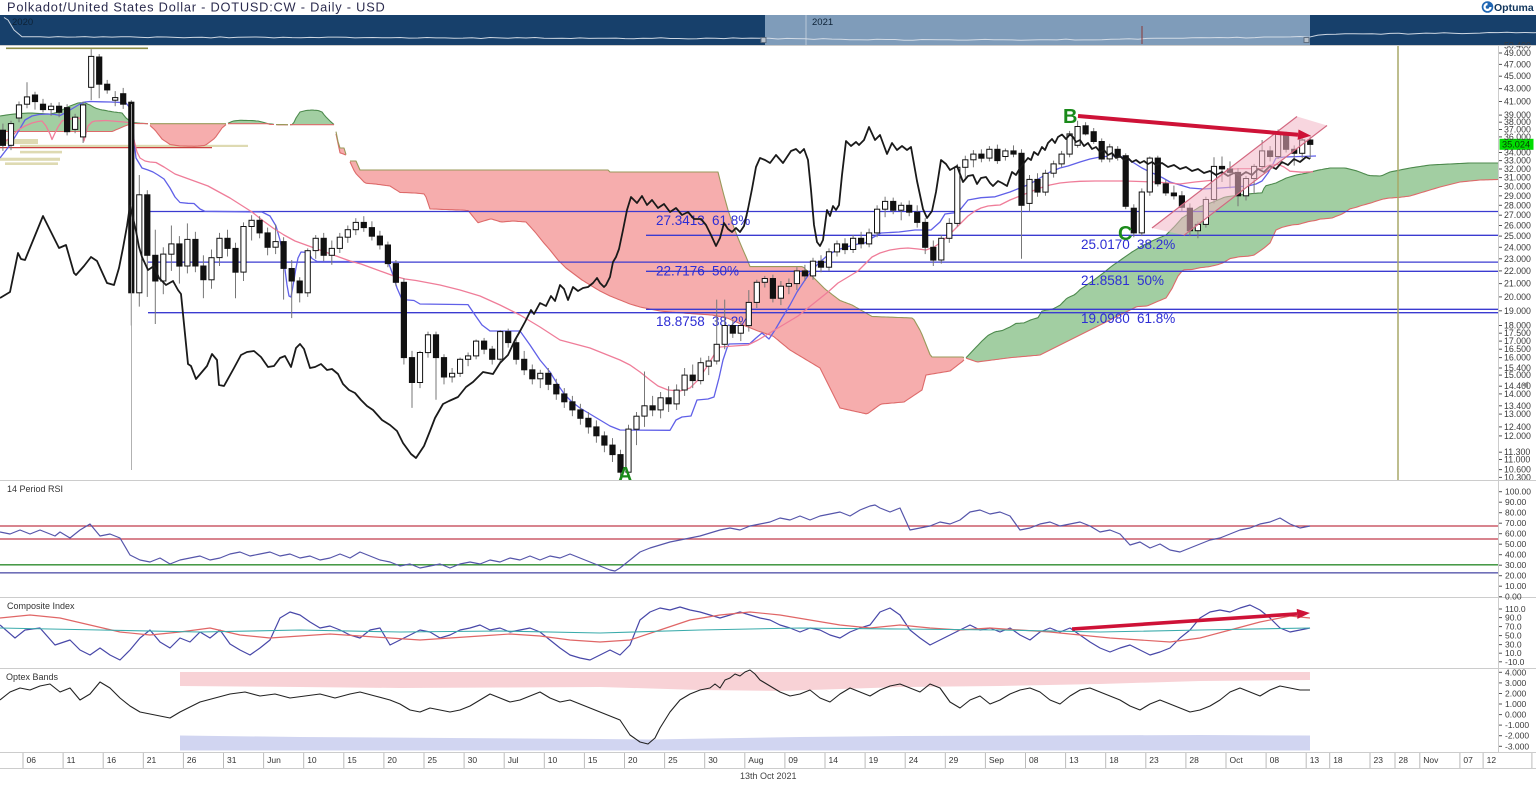  What do you see at coordinates (1515, 609) in the screenshot?
I see `svg-text: 110.0` at bounding box center [1515, 609].